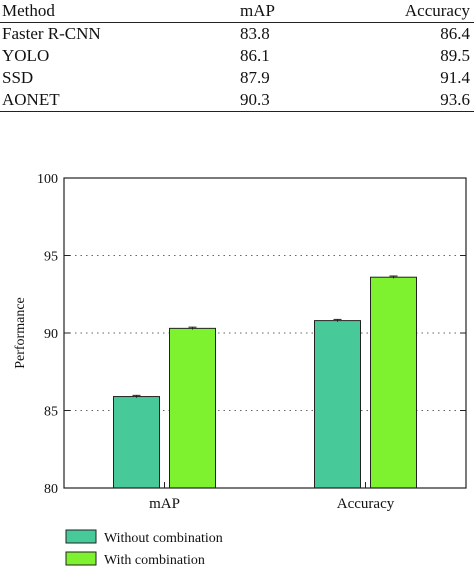  I want to click on x-tick-label: Accuracy, so click(366, 504).